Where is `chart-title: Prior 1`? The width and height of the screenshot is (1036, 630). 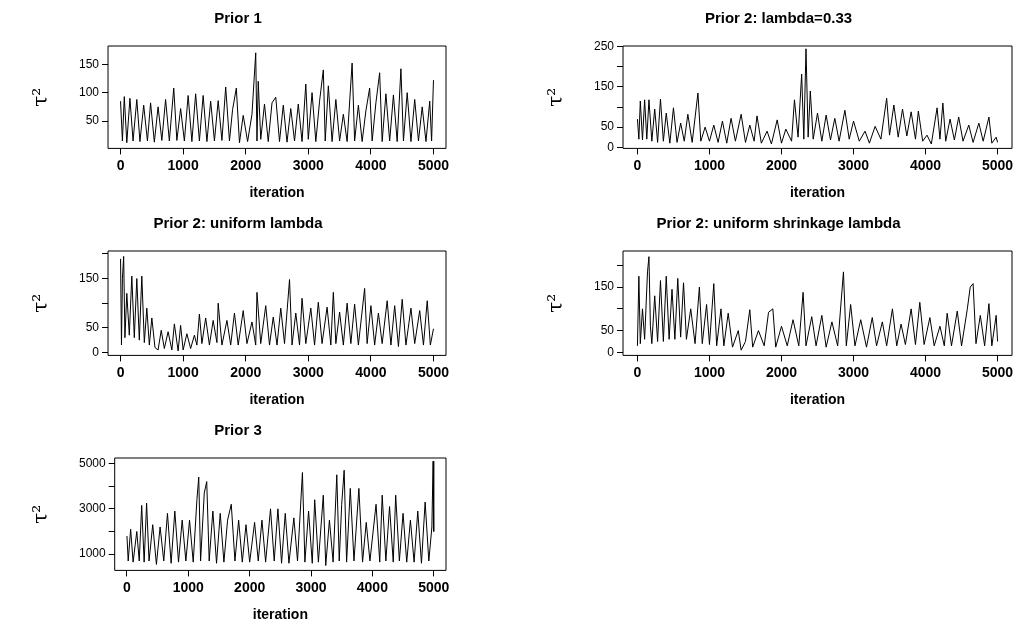
chart-title: Prior 1 is located at coordinates (238, 18).